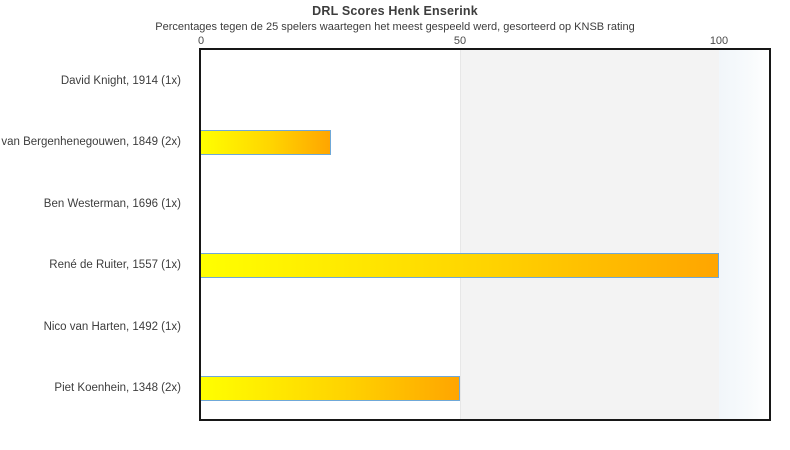  What do you see at coordinates (120, 80) in the screenshot?
I see `category-label: David Knight, 1914 (1x)` at bounding box center [120, 80].